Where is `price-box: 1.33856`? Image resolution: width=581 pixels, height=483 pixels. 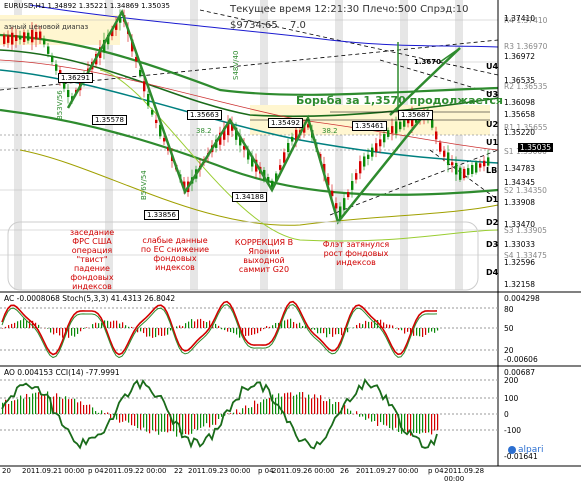 price-box: 1.33856 is located at coordinates (161, 215).